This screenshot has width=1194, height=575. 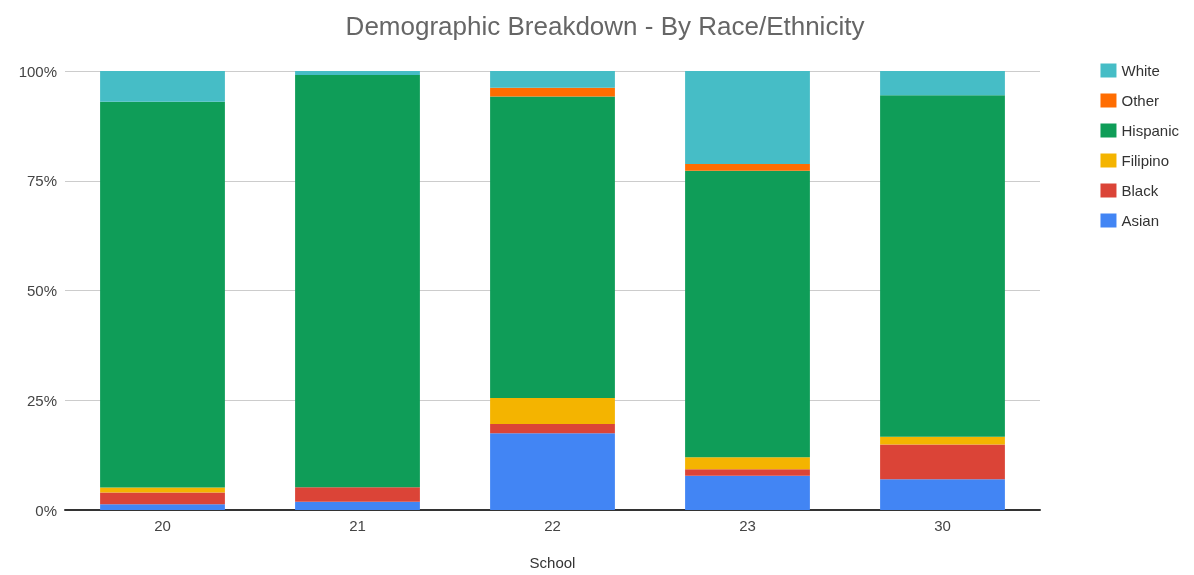 I want to click on chart-title: Demographic Breakdown - By Race/Ethnicity, so click(x=605, y=26).